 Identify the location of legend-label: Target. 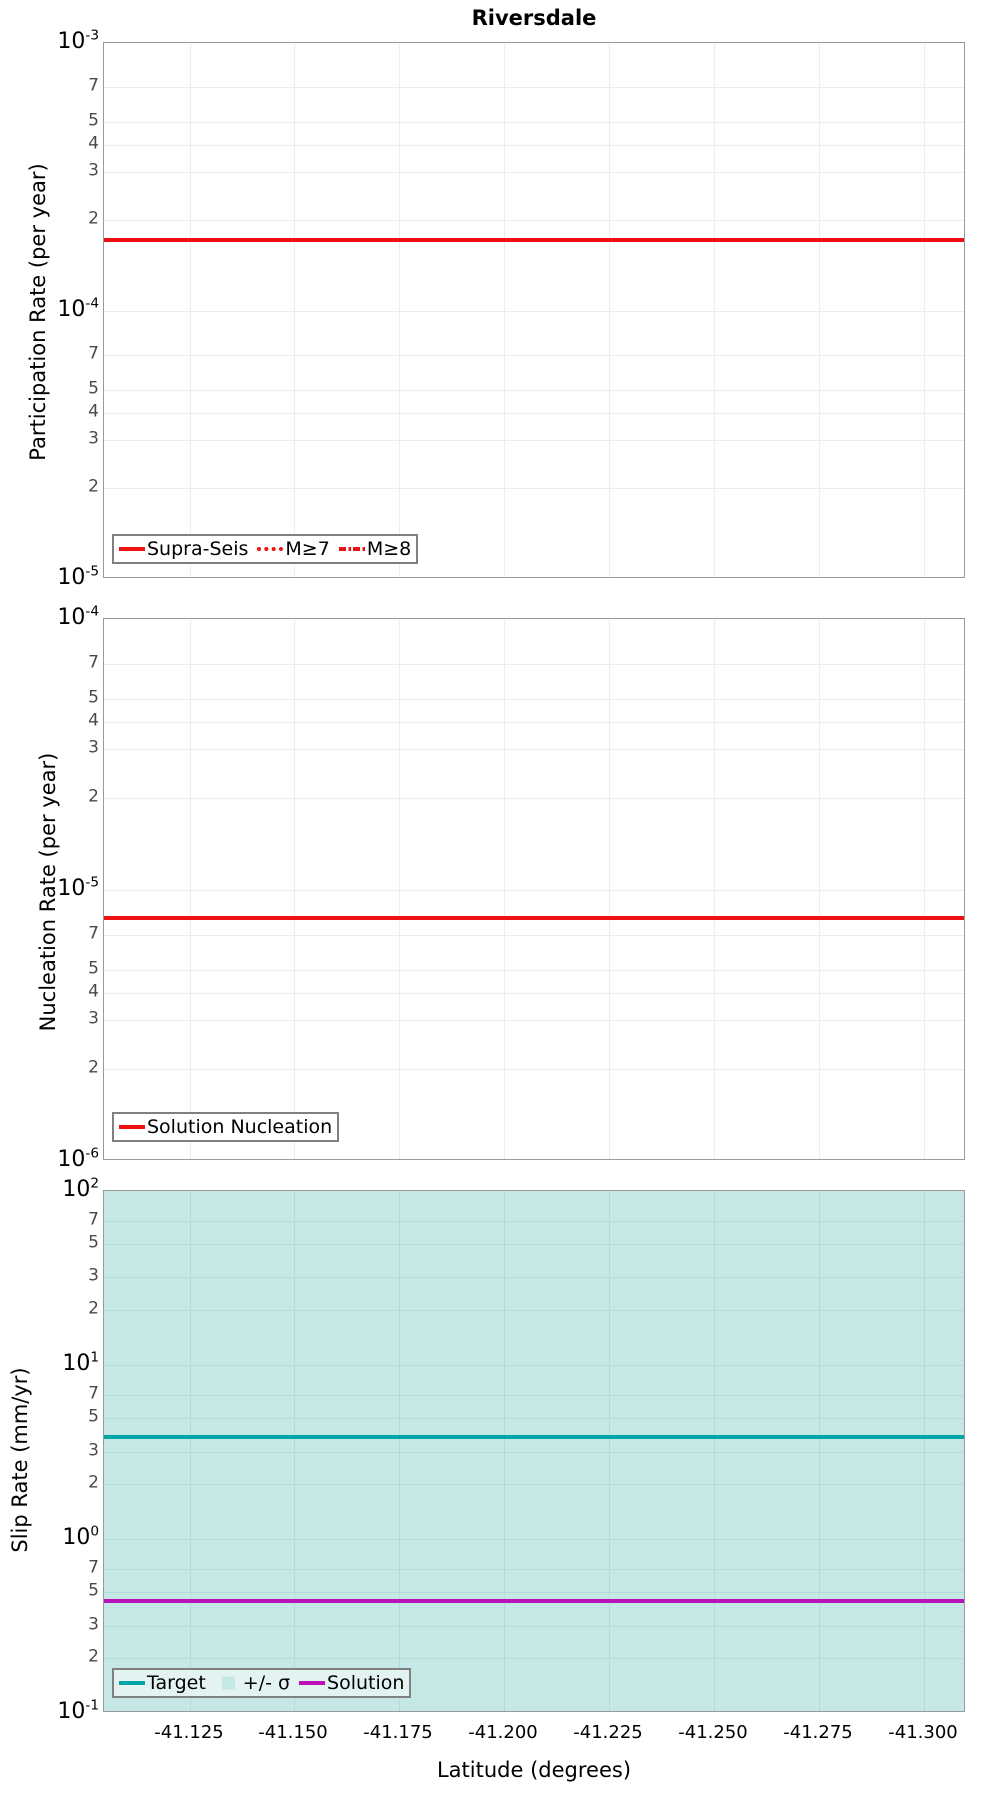
(176, 1682).